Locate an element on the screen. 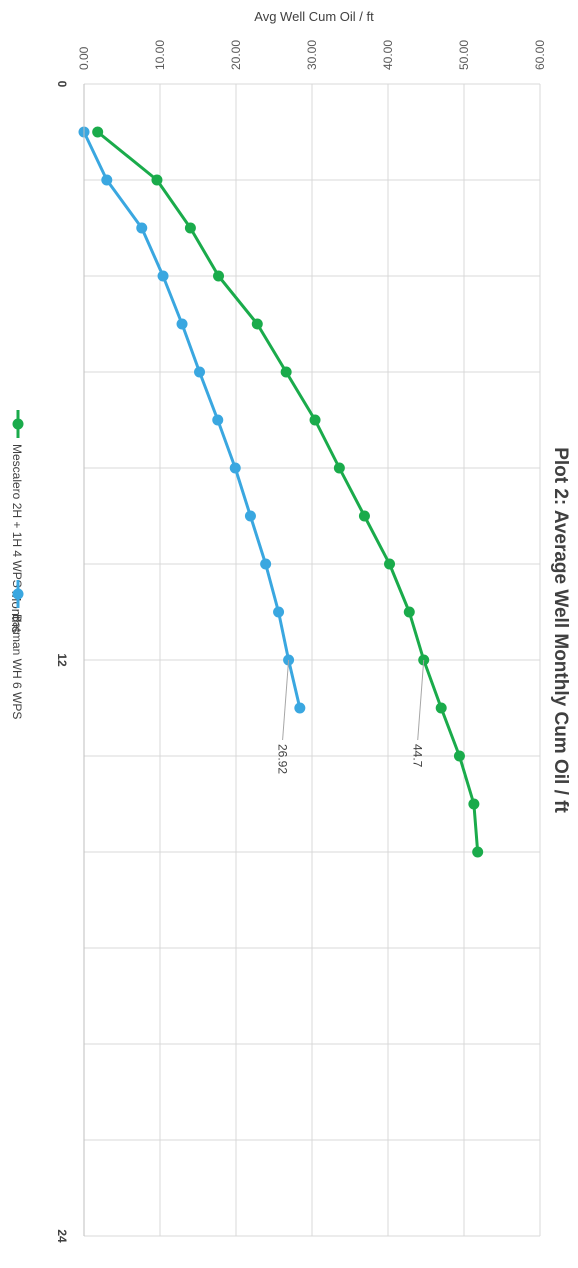 The width and height of the screenshot is (578, 1268). y-tick-label: 30.00 is located at coordinates (312, 55).